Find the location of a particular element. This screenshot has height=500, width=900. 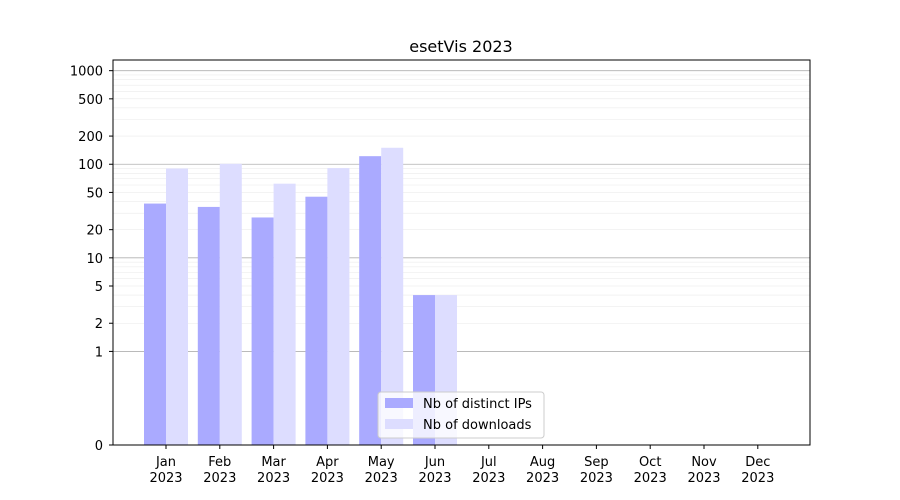

bar-nb-of-downloads-jan is located at coordinates (177, 306).